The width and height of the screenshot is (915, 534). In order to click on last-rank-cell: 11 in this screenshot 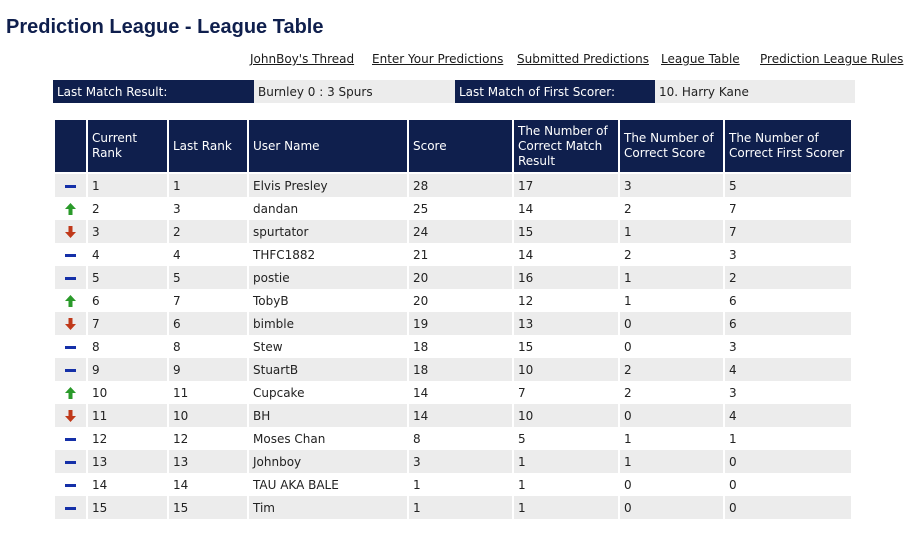, I will do `click(208, 392)`.